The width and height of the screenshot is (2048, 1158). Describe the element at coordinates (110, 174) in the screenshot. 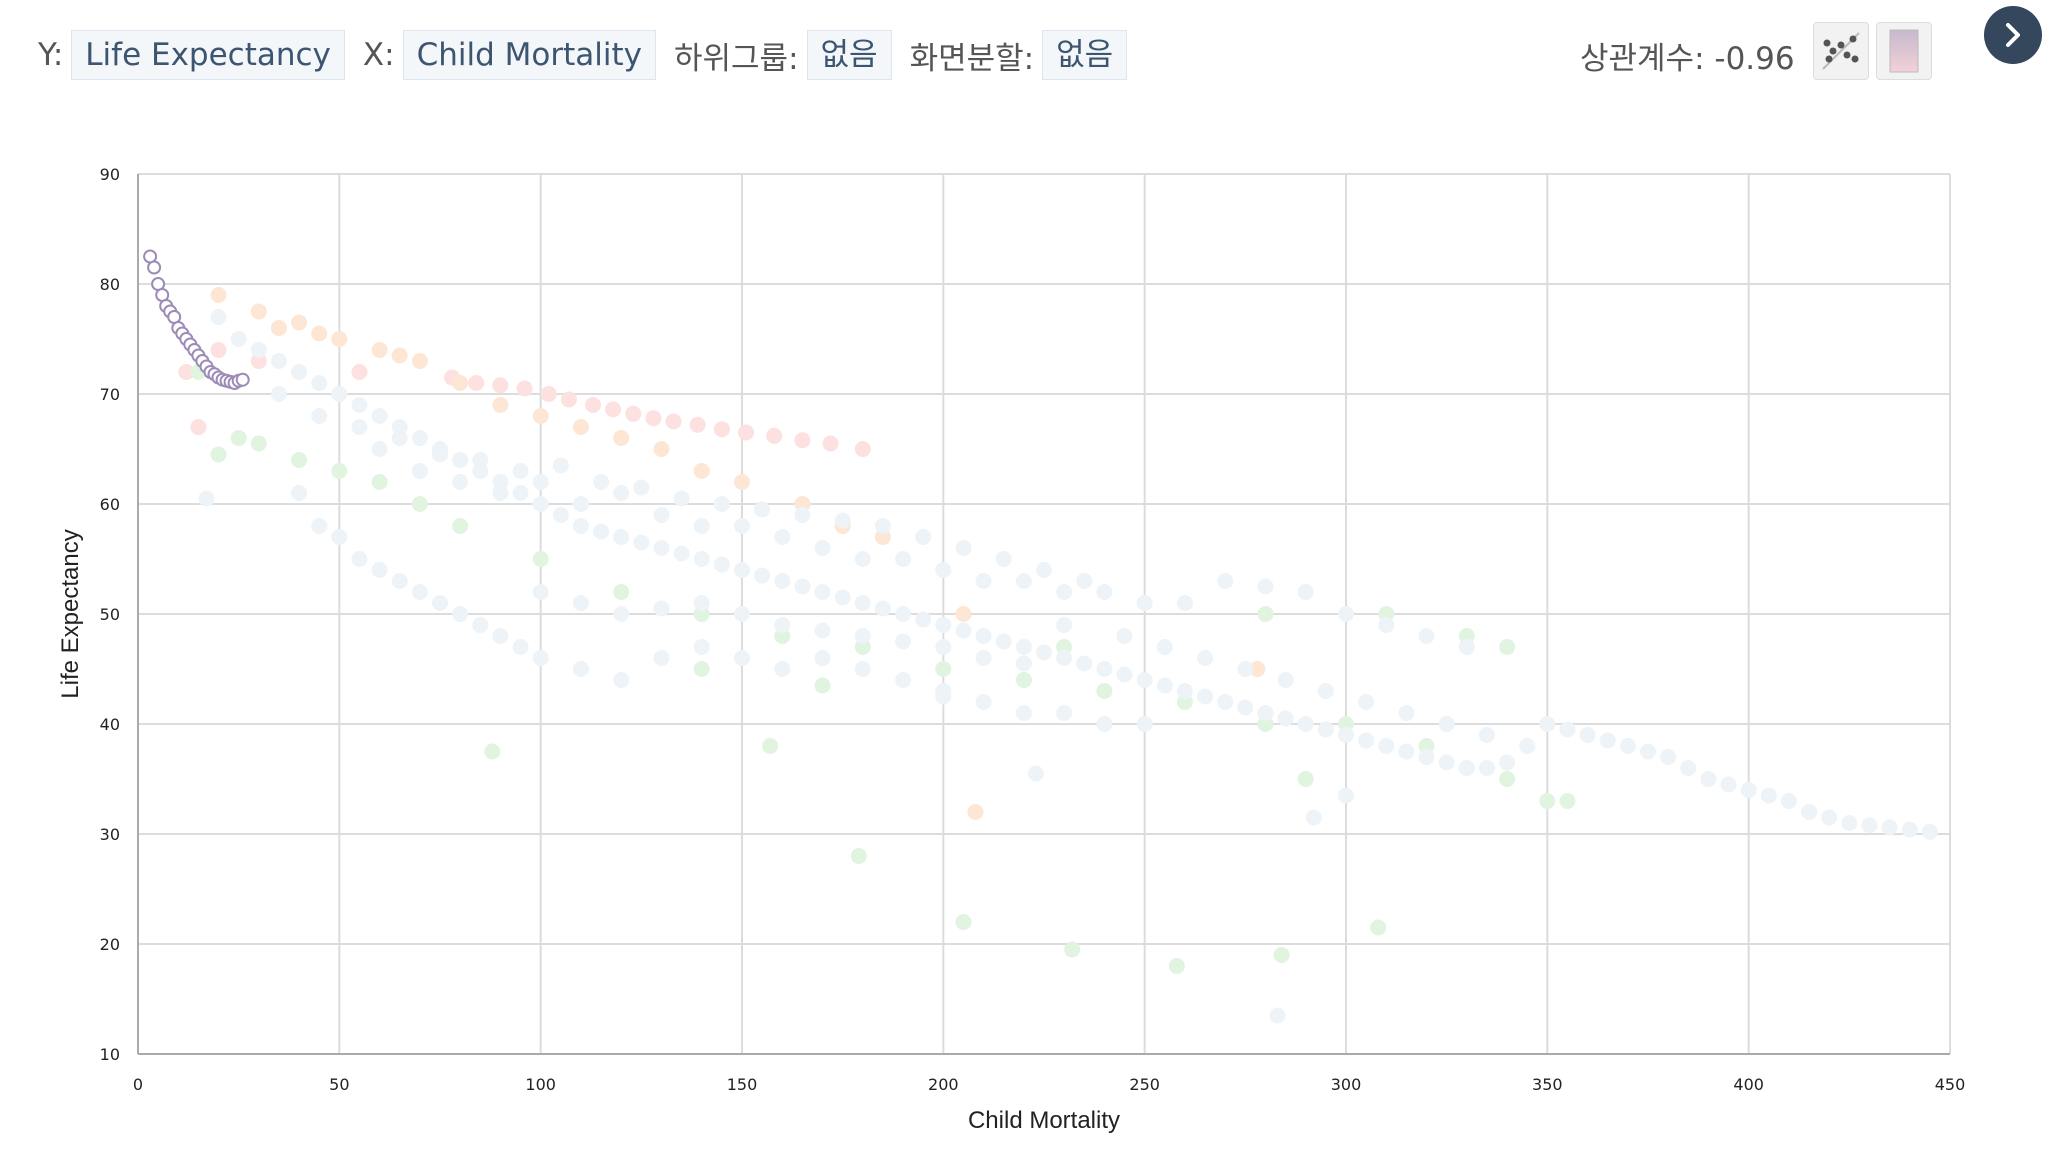

I see `y-tick-label: 90` at that location.